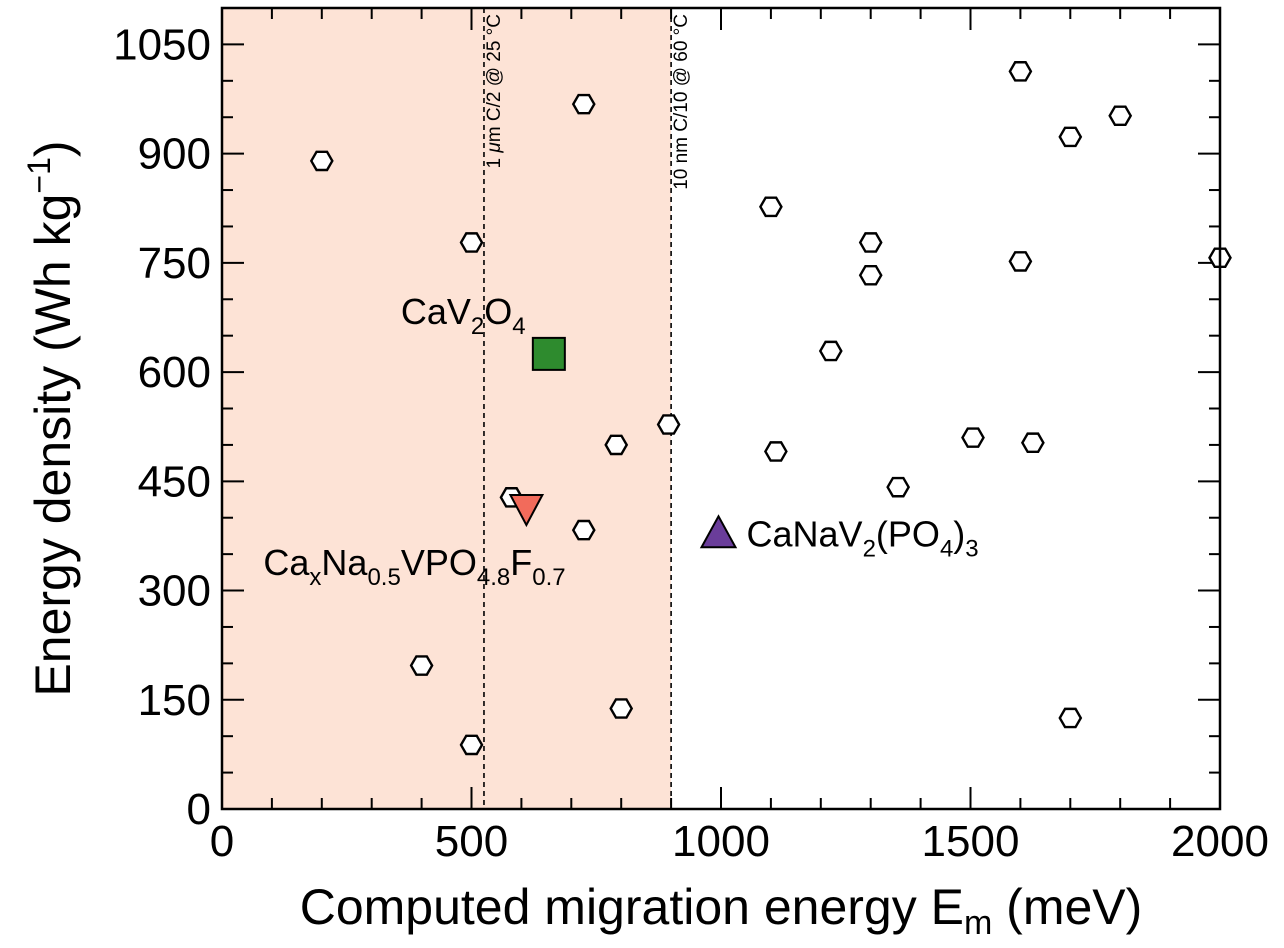  I want to click on compound-label: CaV2O4, so click(463, 315).